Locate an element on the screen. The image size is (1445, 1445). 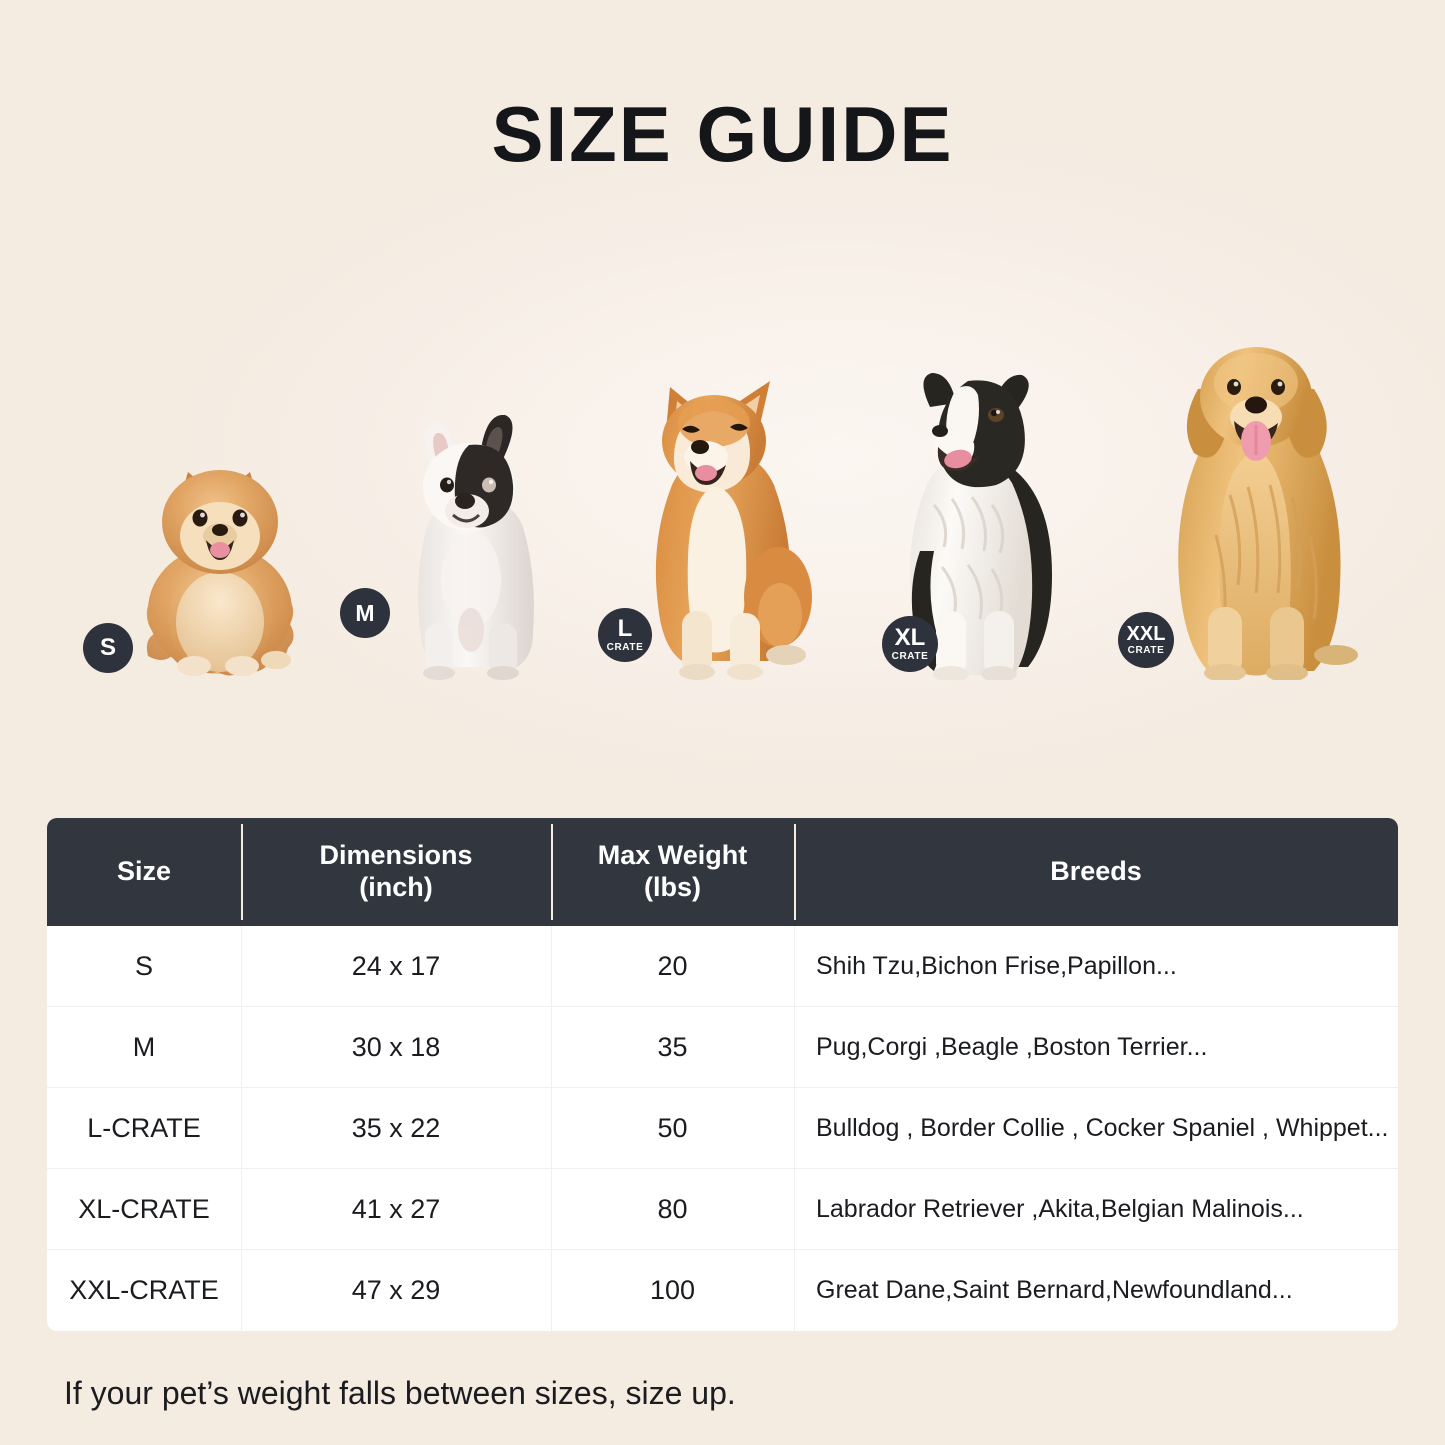
cell-size: S is located at coordinates (144, 966).